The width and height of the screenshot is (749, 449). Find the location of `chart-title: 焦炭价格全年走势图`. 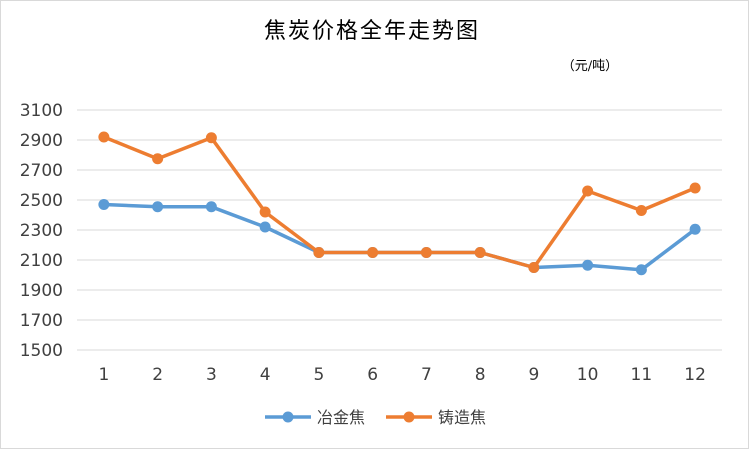

chart-title: 焦炭价格全年走势图 is located at coordinates (372, 31).